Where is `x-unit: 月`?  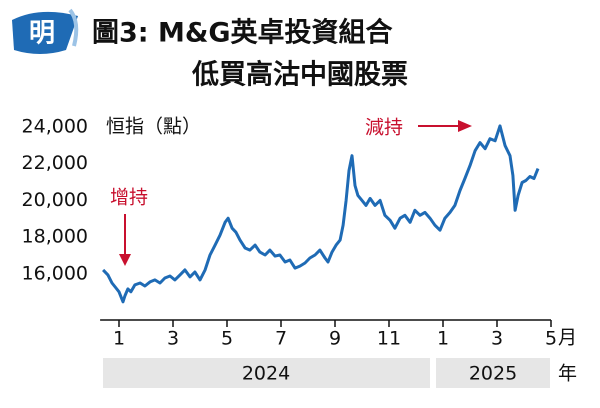 x-unit: 月 is located at coordinates (567, 338).